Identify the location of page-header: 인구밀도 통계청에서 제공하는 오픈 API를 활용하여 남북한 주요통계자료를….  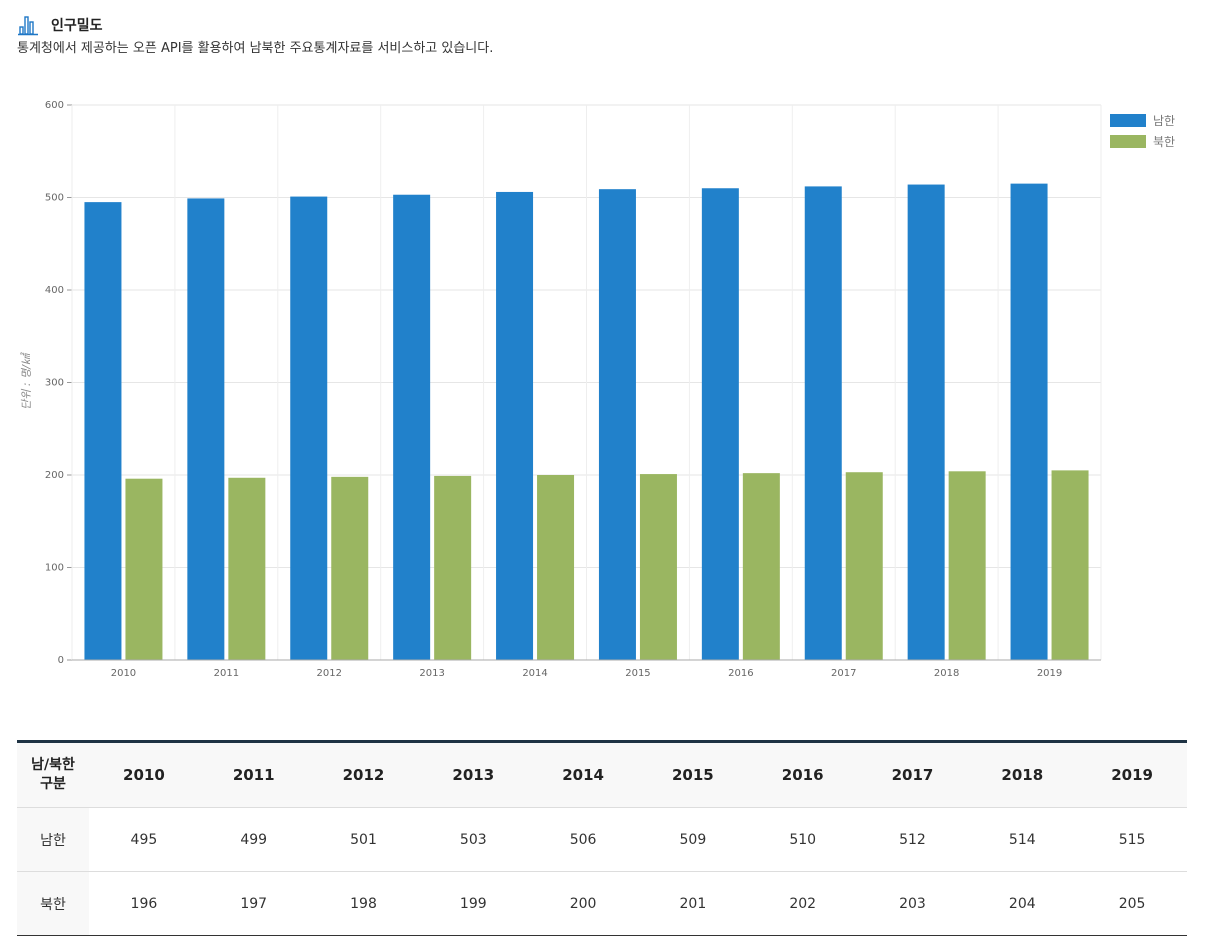
(255, 35).